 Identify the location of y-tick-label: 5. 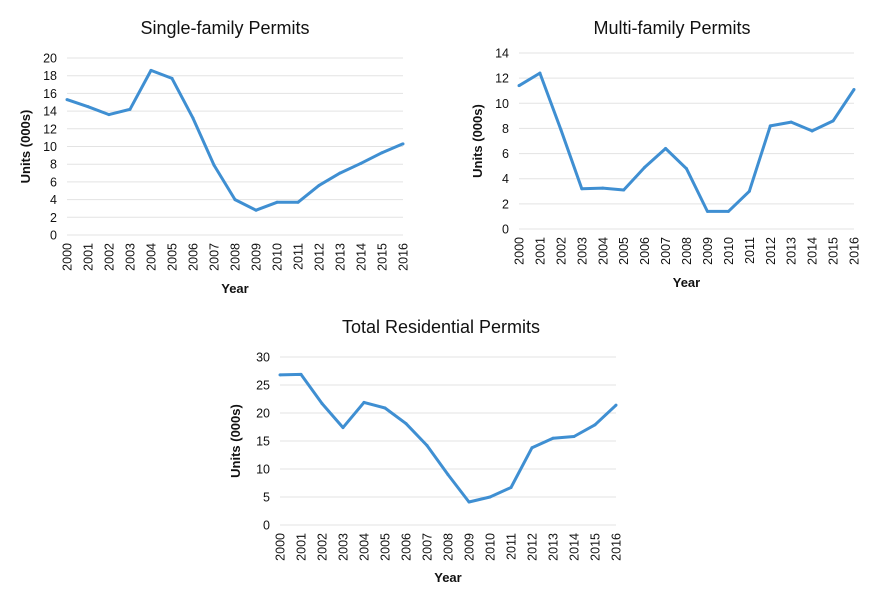
(266, 498).